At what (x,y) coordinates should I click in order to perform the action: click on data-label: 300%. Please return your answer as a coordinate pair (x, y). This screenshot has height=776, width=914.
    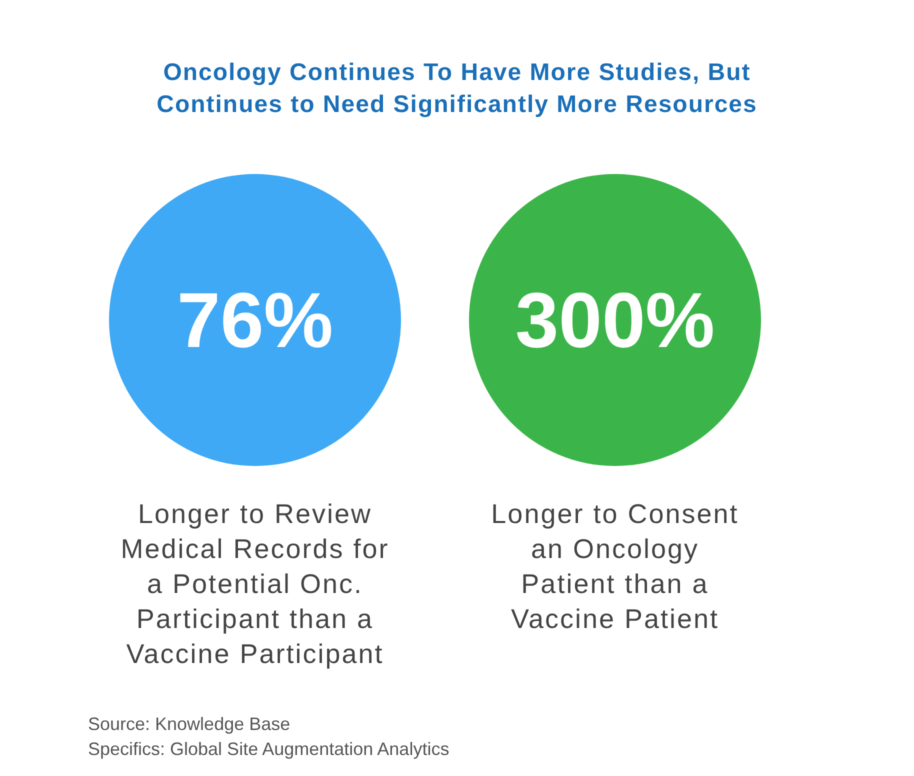
    Looking at the image, I should click on (615, 320).